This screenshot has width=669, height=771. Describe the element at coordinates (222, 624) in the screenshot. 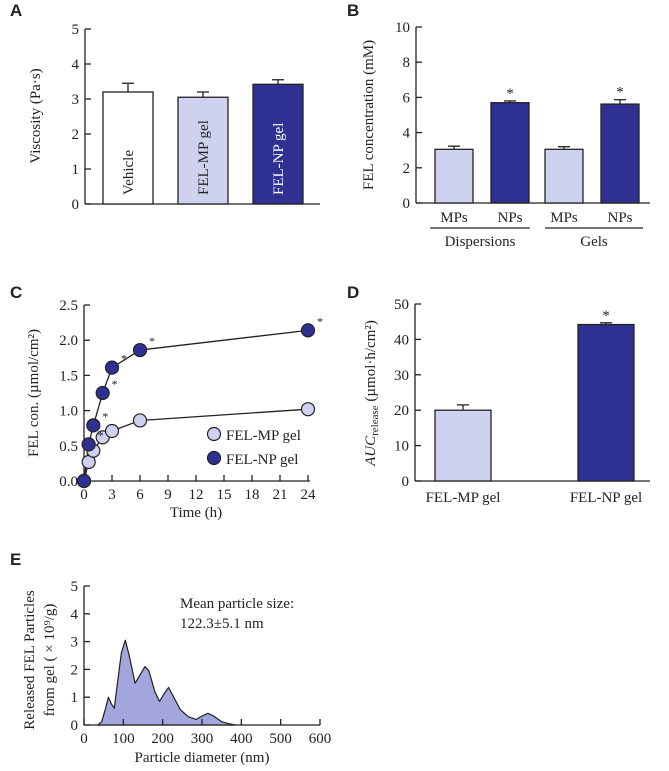

I see `annotation-line2: 122.3±5.1 nm` at that location.